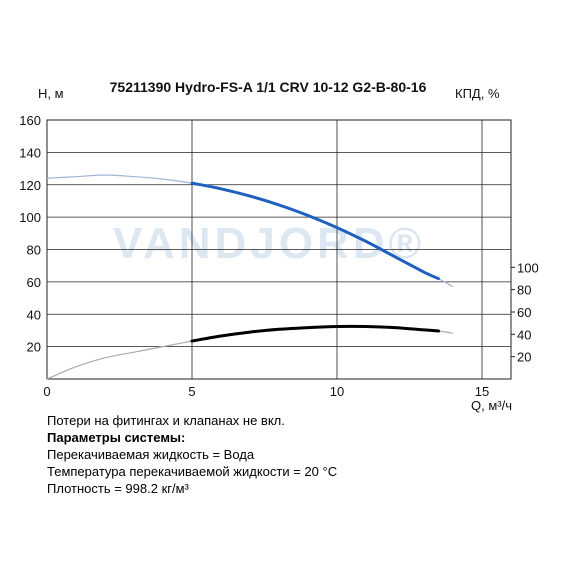 The width and height of the screenshot is (570, 570). Describe the element at coordinates (30, 185) in the screenshot. I see `y-tick-label: 120` at that location.